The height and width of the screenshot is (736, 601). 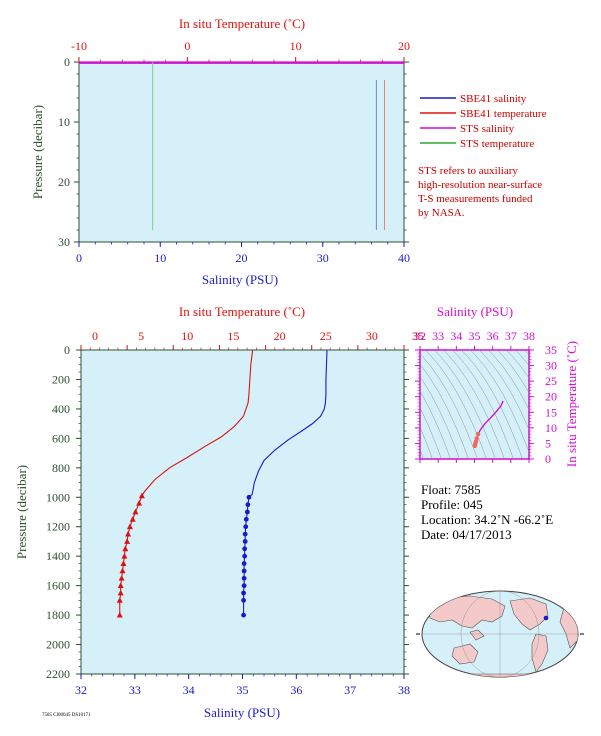 I want to click on map-australia, so click(x=465, y=654).